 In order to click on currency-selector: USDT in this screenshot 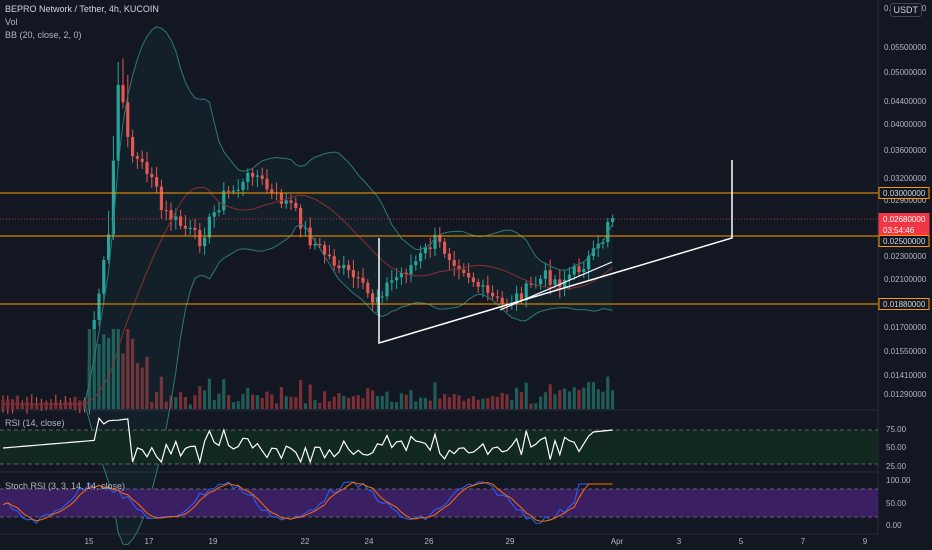, I will do `click(905, 10)`.